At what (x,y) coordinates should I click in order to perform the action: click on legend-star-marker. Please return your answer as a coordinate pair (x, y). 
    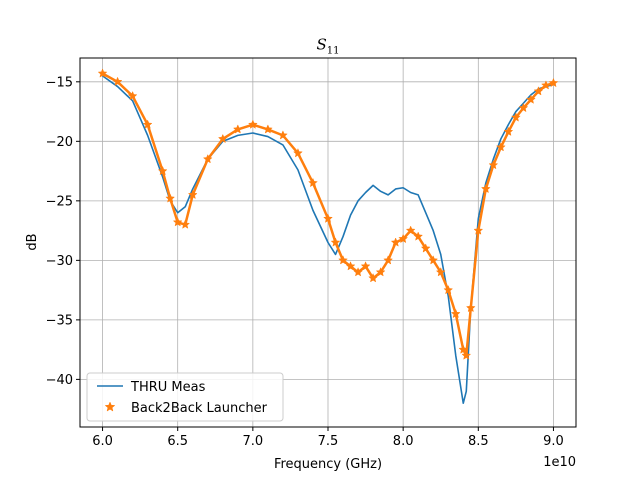
    Looking at the image, I should click on (110, 406).